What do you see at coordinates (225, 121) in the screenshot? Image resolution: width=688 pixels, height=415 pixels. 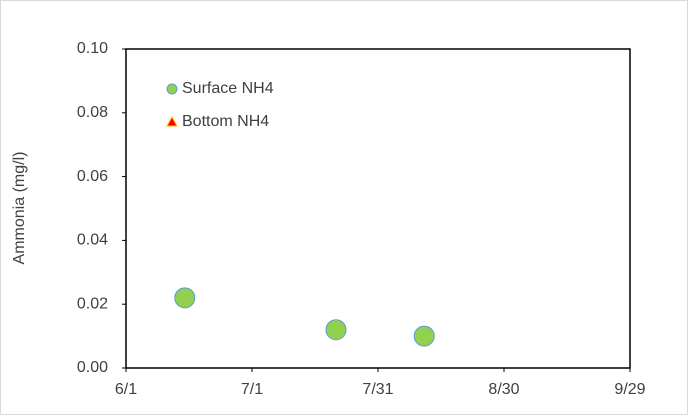 I see `legend-label: Bottom NH4` at bounding box center [225, 121].